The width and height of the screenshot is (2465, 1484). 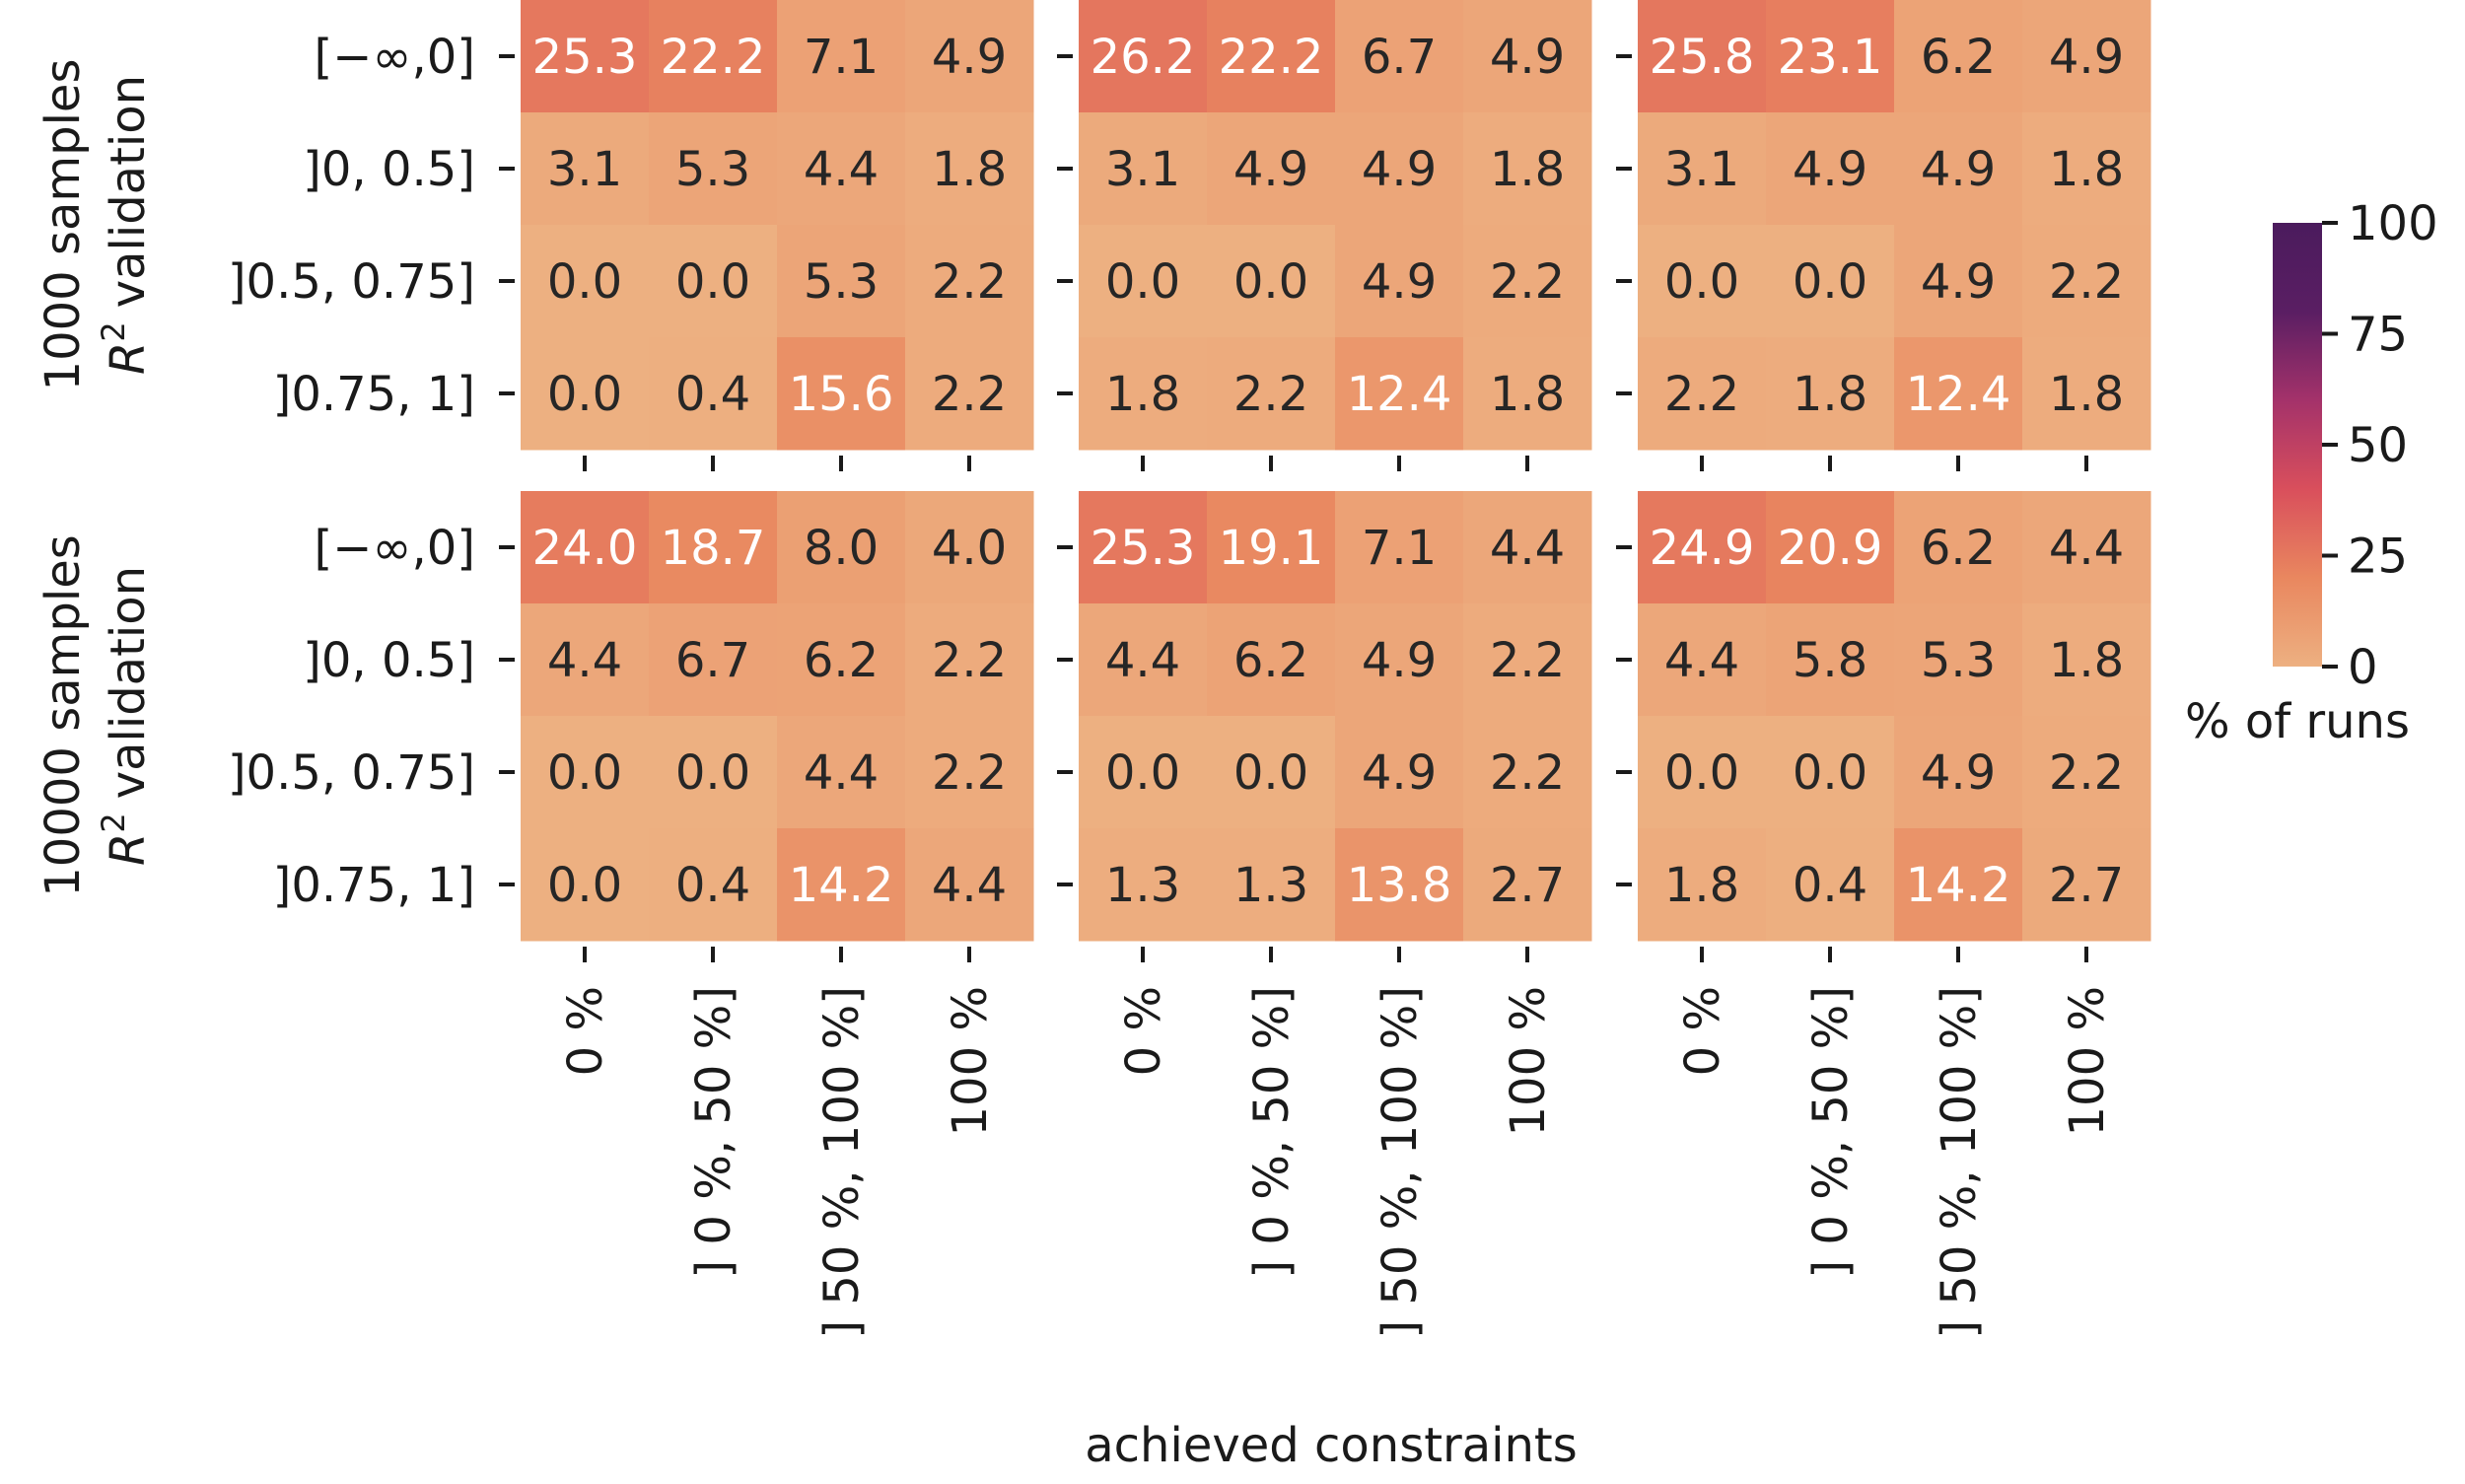 What do you see at coordinates (63, 715) in the screenshot?
I see `row-title-line1: 10000 samples` at bounding box center [63, 715].